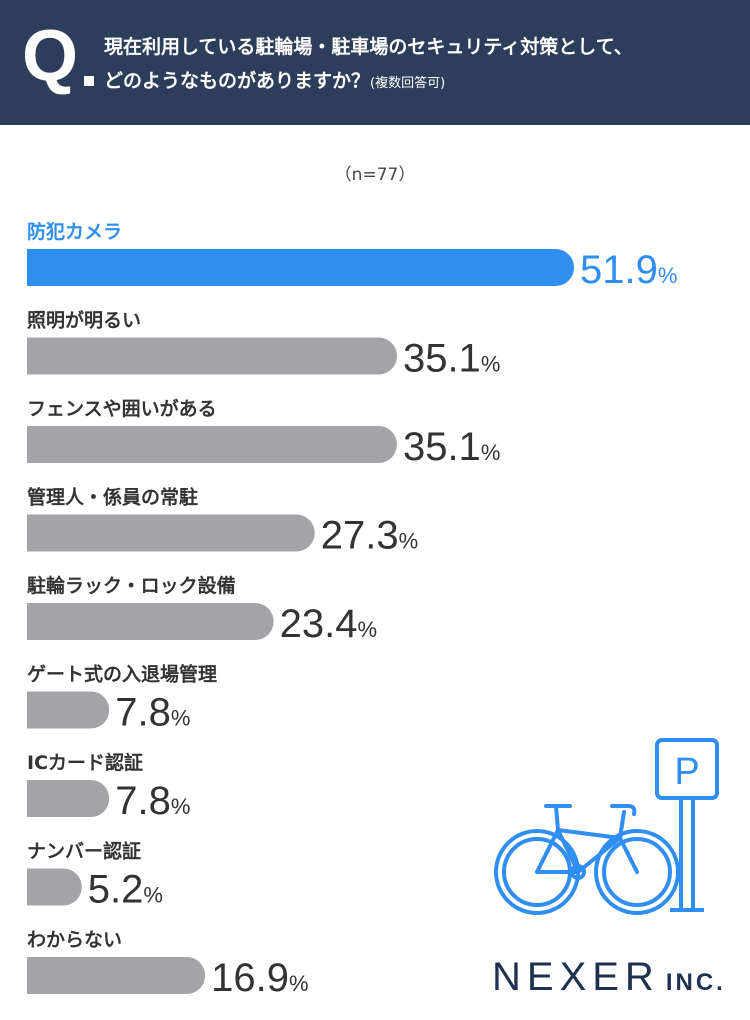 The width and height of the screenshot is (750, 1020). I want to click on category-label: 駐輪ラック・ロック設備, so click(131, 585).